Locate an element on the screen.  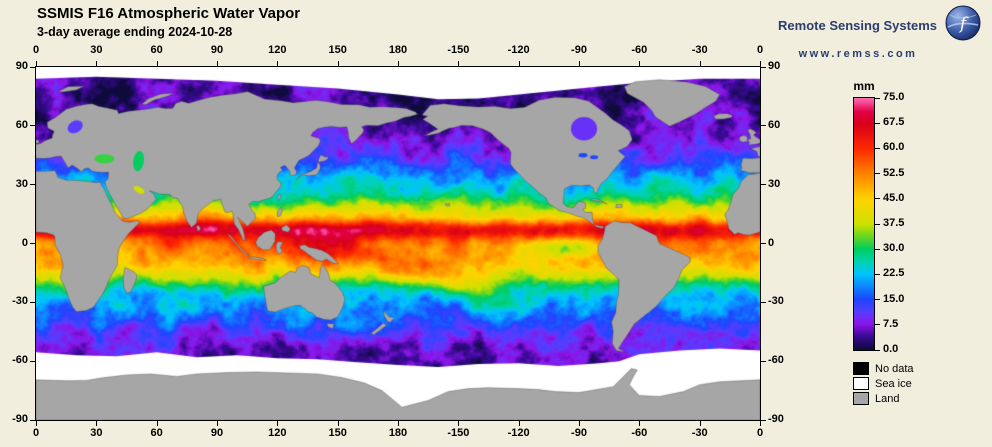
lon-tick-label-bottom: -60 is located at coordinates (639, 433).